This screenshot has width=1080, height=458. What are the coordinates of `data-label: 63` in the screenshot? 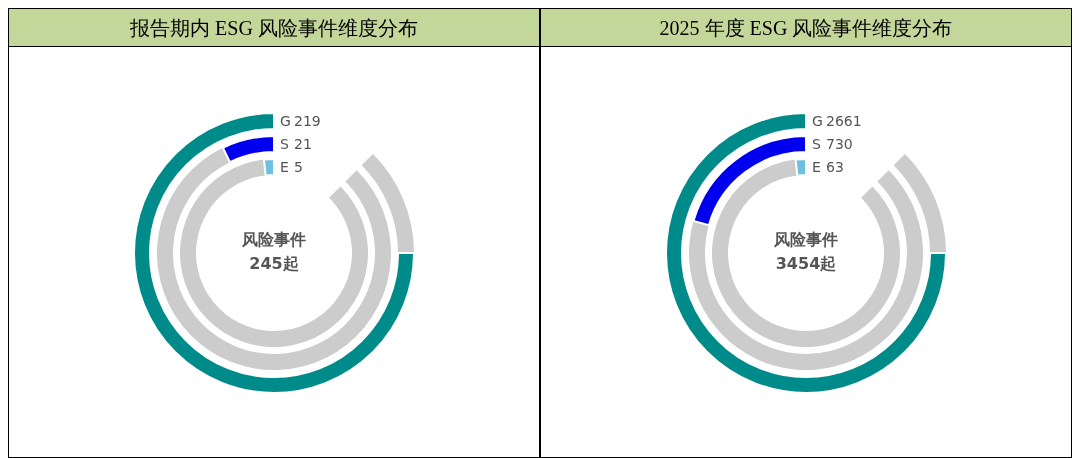 It's located at (835, 166).